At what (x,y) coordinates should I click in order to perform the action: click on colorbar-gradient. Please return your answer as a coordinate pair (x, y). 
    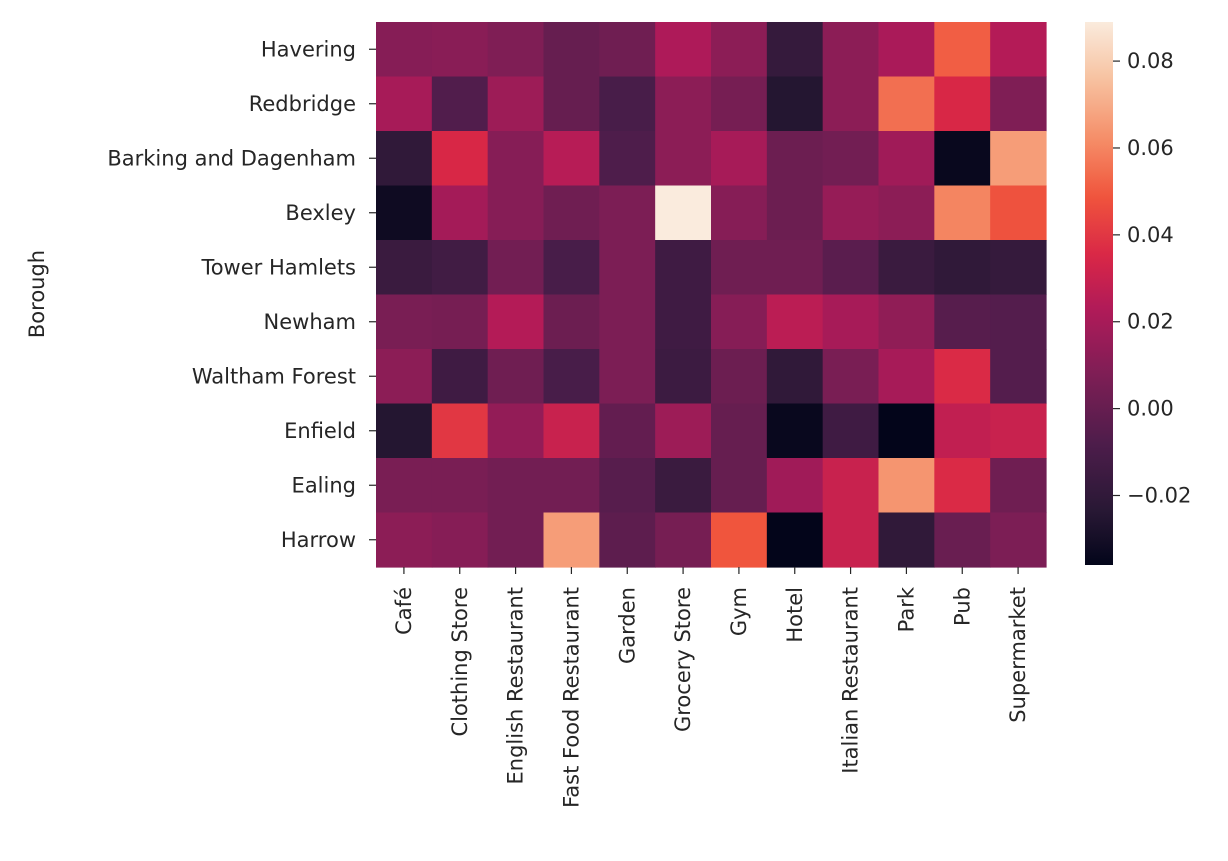
    Looking at the image, I should click on (1099, 293).